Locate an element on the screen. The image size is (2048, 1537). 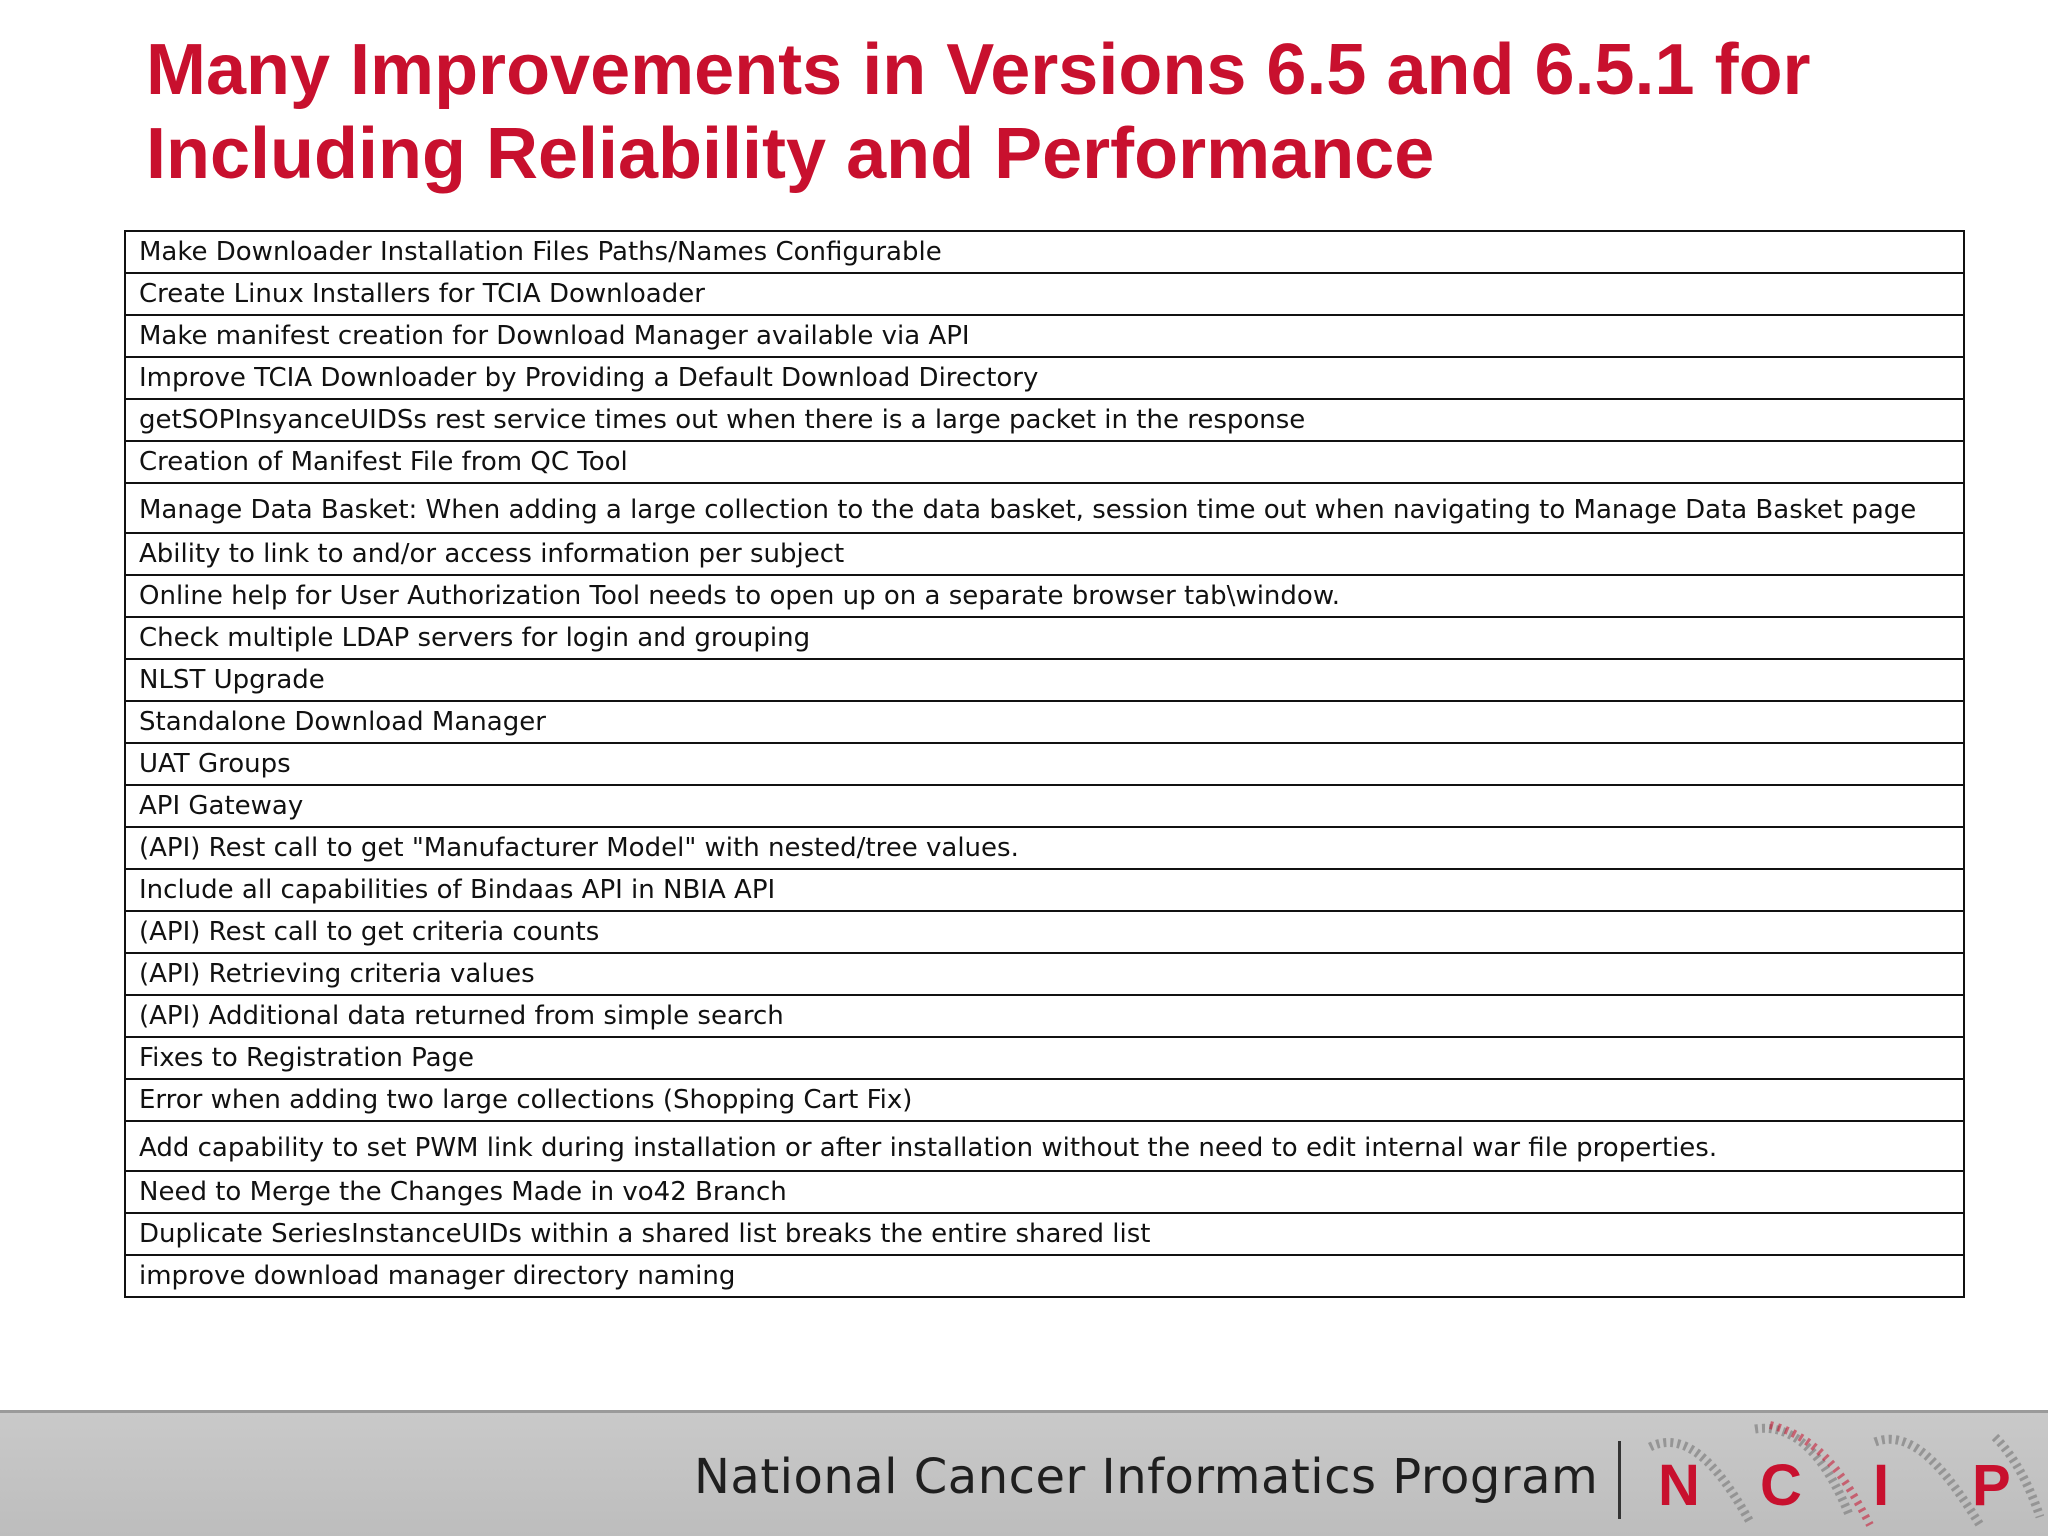
table-cell: UAT Groups is located at coordinates (1044, 764).